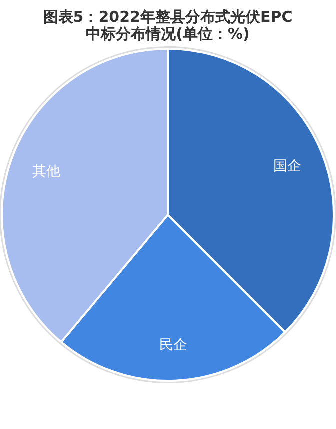 The height and width of the screenshot is (429, 336). I want to click on chart-title: 图表5：2022年整县分布式光伏EPC中标分布情况(单位：%), so click(168, 25).